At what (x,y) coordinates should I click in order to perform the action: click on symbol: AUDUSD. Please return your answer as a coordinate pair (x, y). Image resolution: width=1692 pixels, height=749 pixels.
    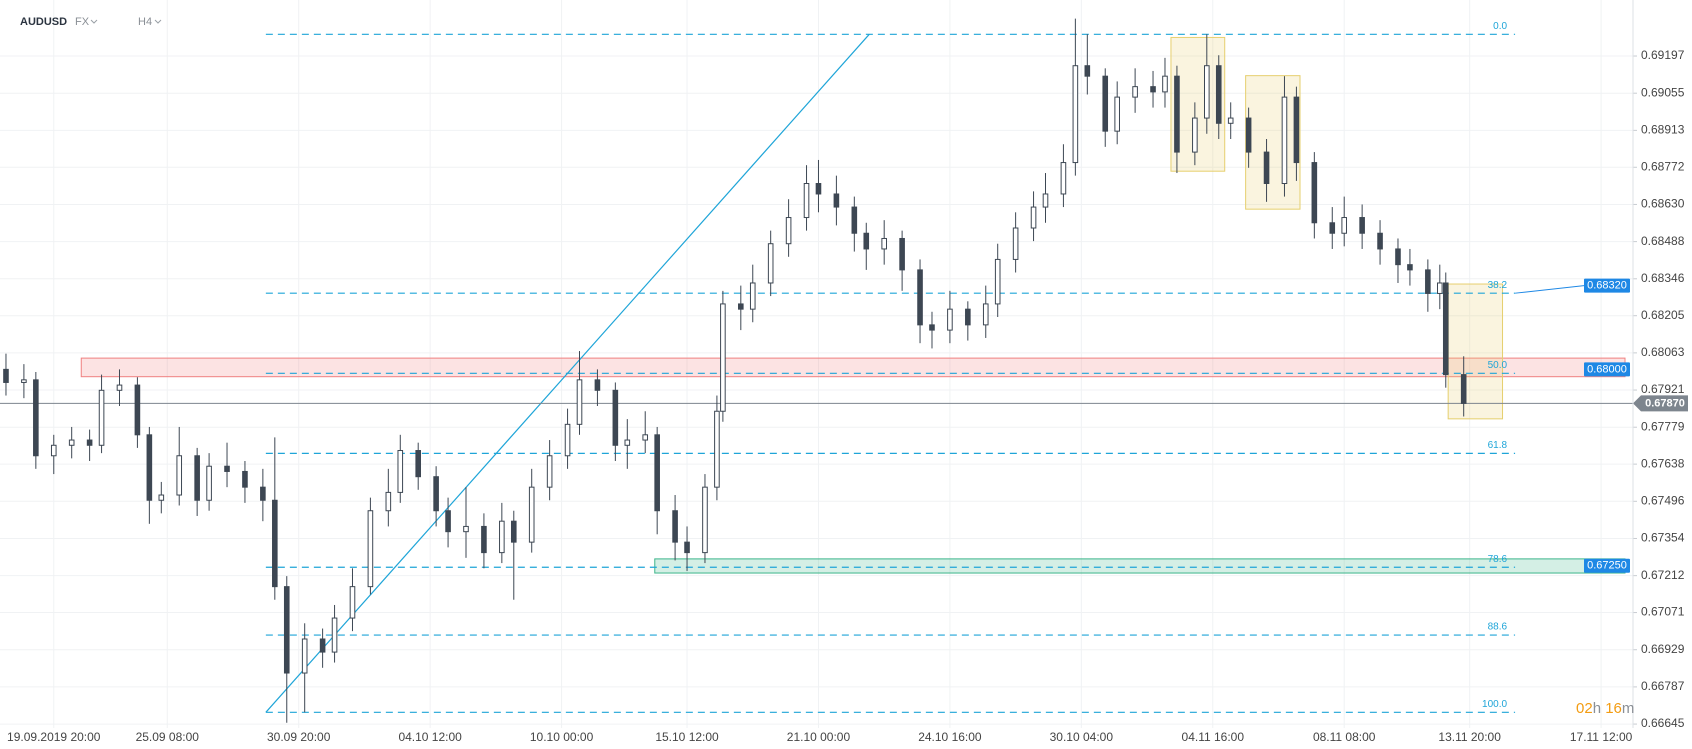
    Looking at the image, I should click on (43, 22).